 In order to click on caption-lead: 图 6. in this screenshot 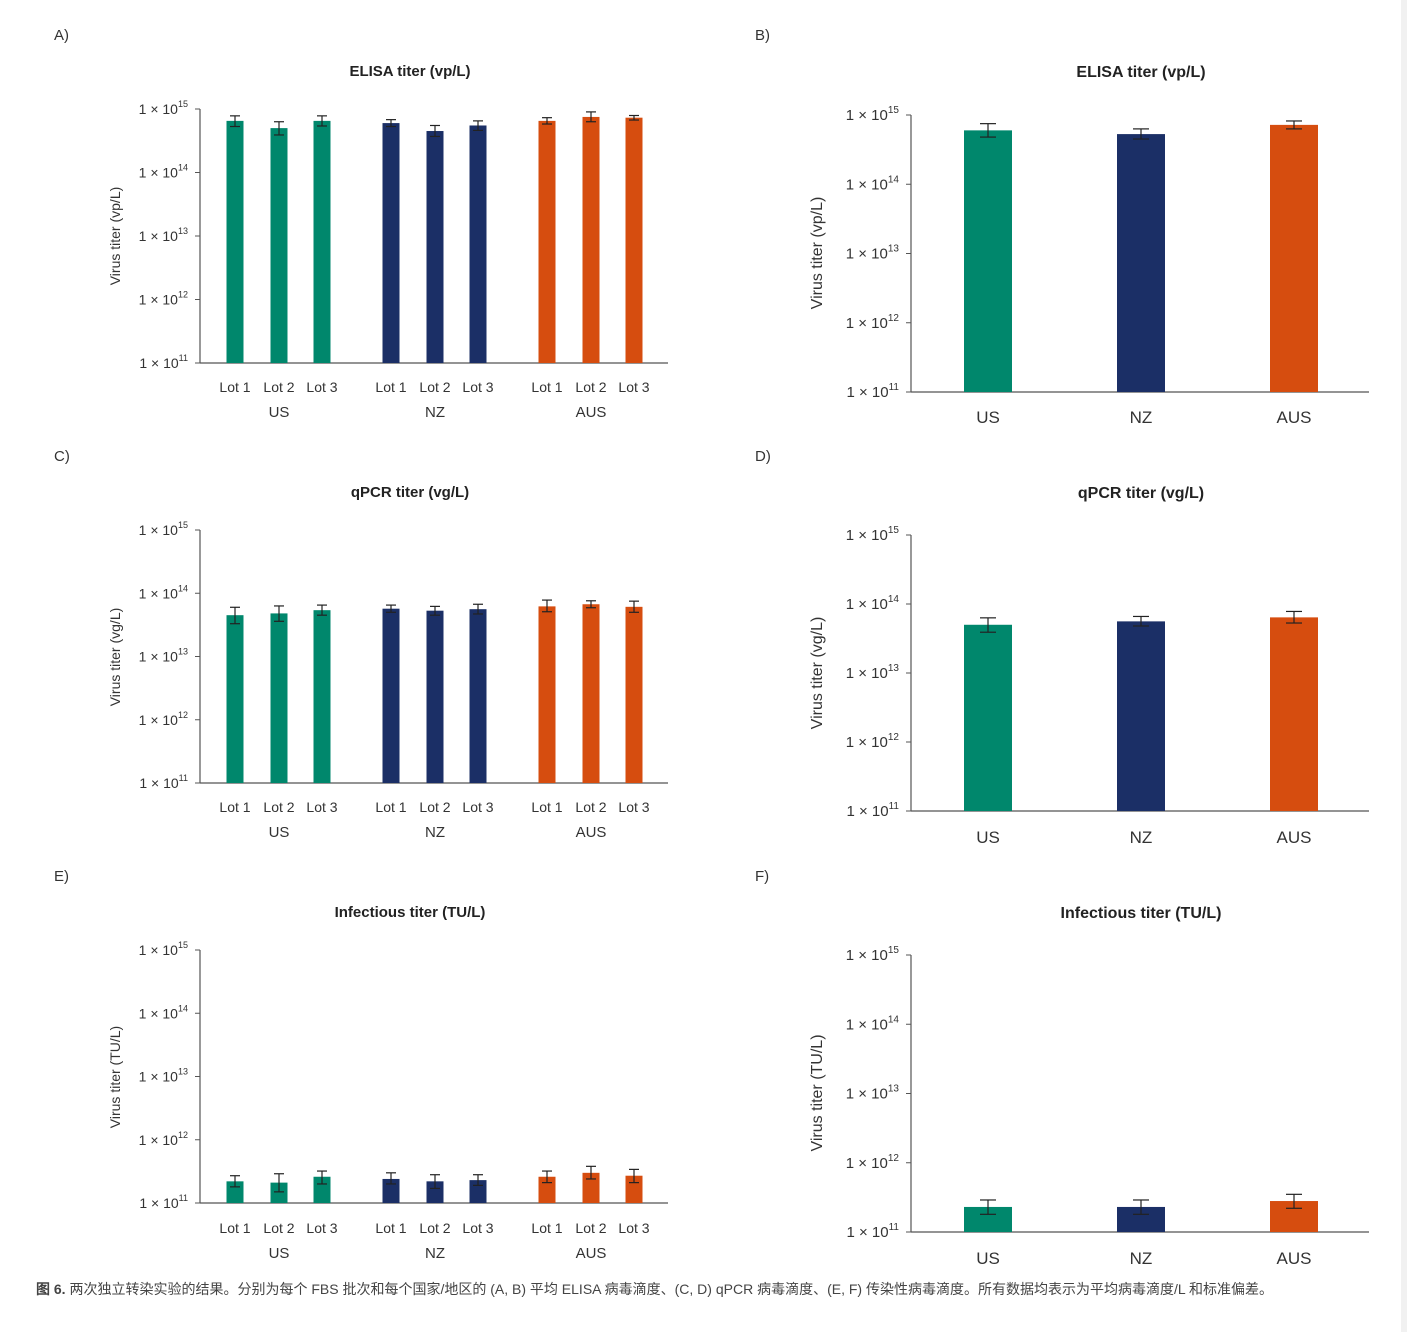, I will do `click(51, 1289)`.